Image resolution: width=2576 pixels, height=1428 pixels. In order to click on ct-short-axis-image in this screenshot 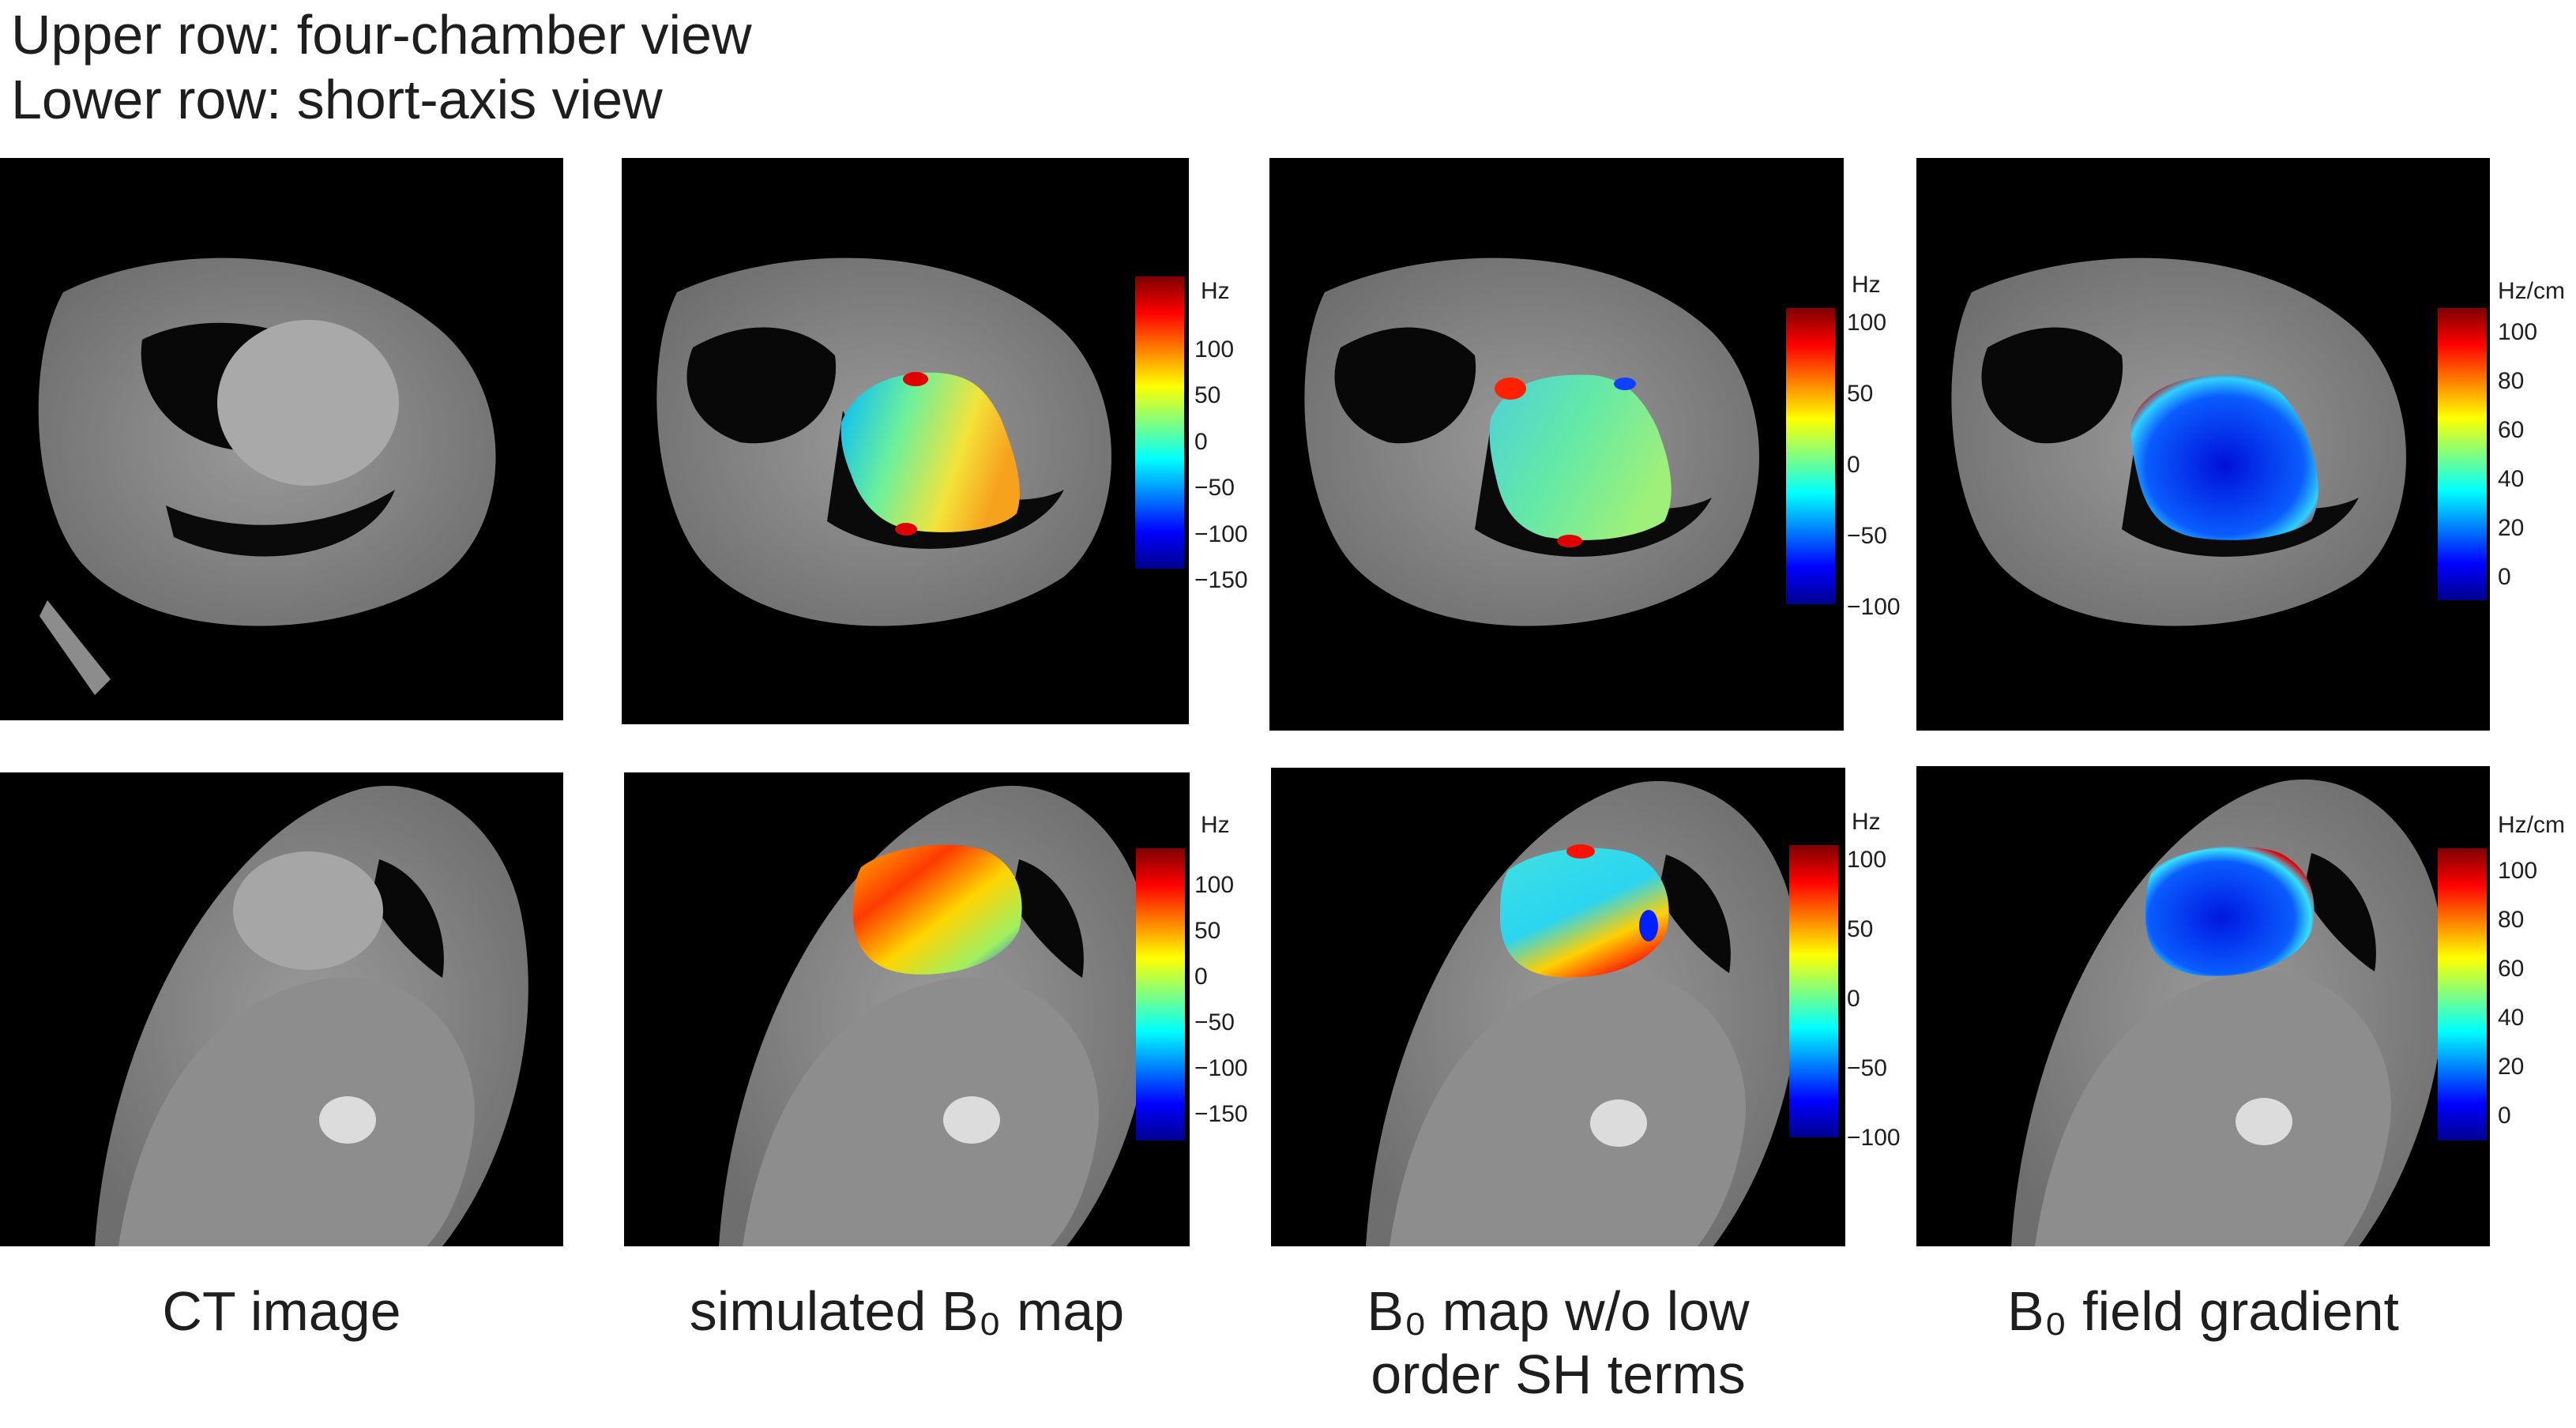, I will do `click(311, 1015)`.